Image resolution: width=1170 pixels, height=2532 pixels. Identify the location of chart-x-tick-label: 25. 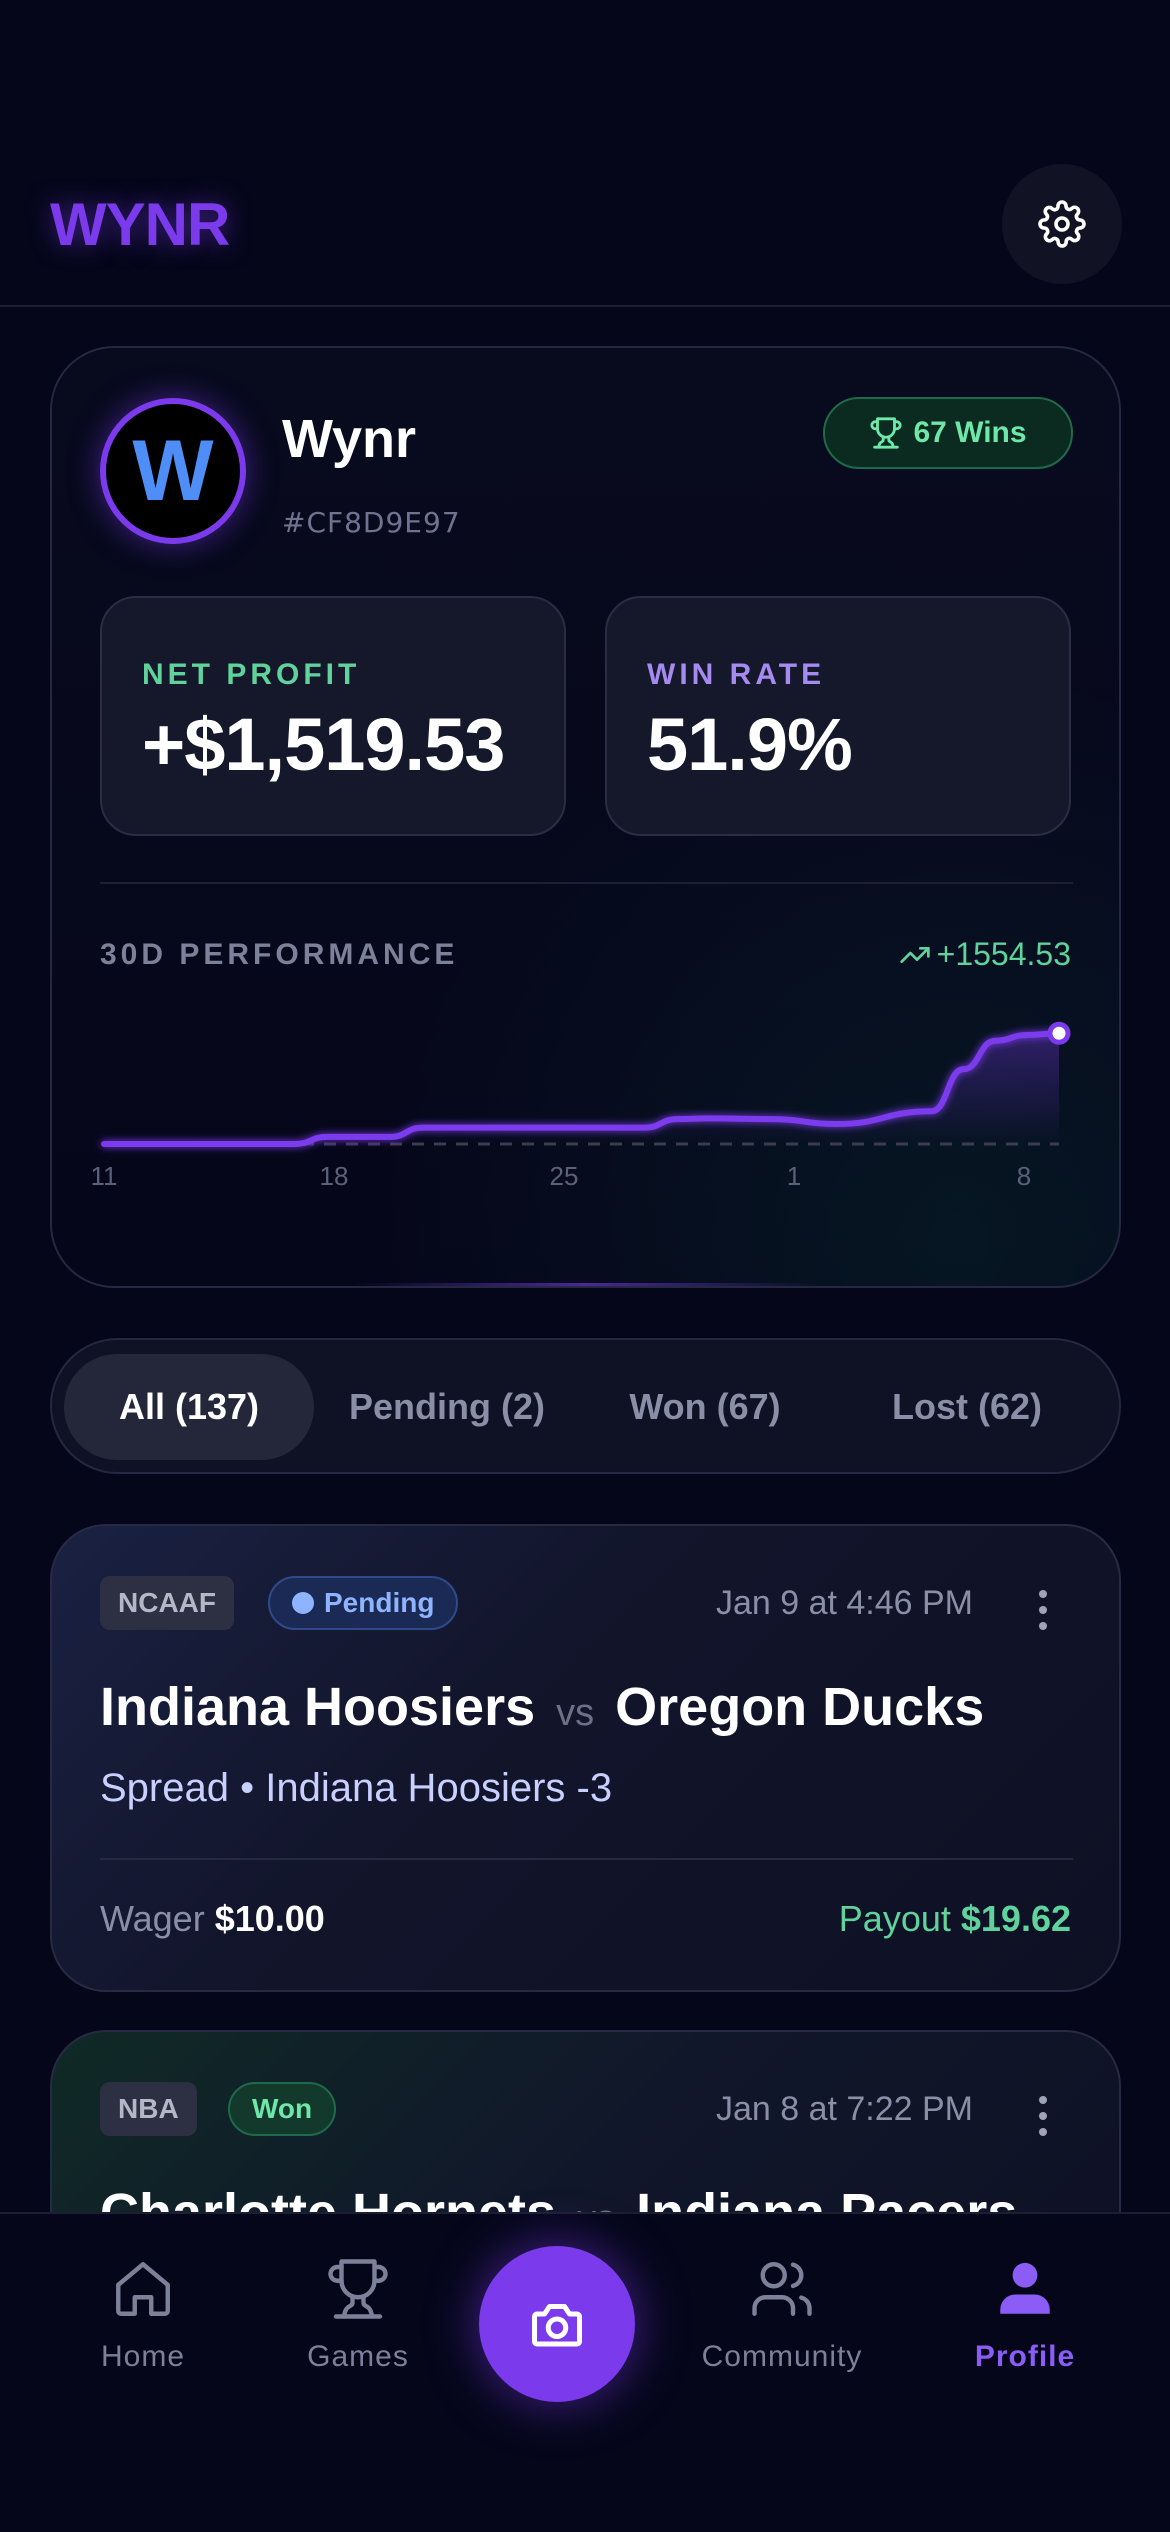
(564, 1174).